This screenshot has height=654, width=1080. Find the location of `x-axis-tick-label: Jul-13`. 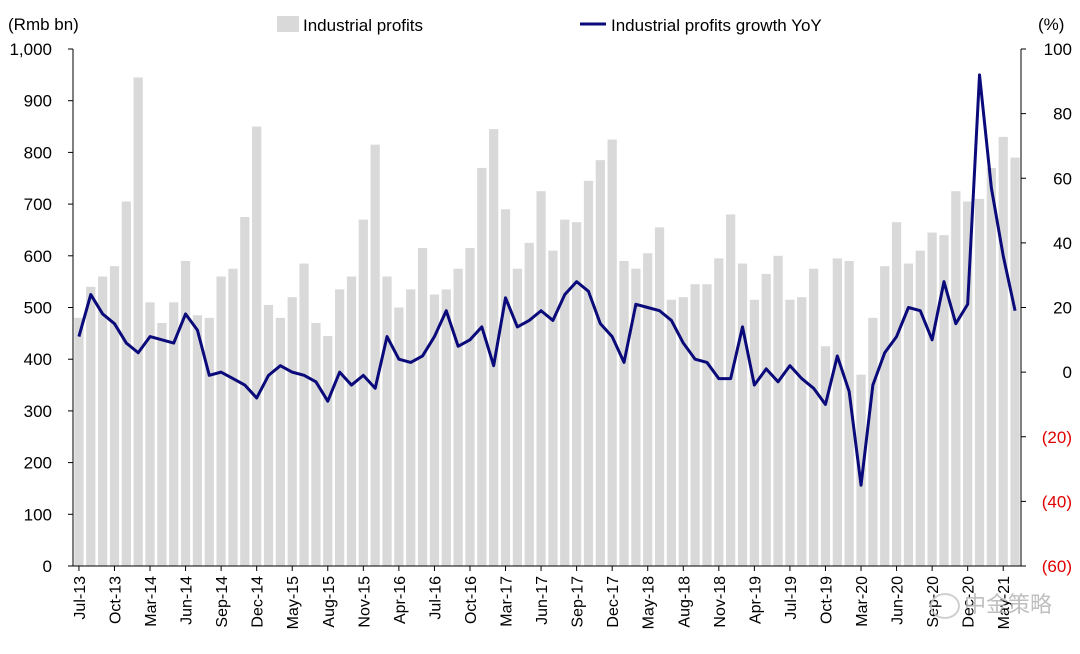

x-axis-tick-label: Jul-13 is located at coordinates (80, 598).